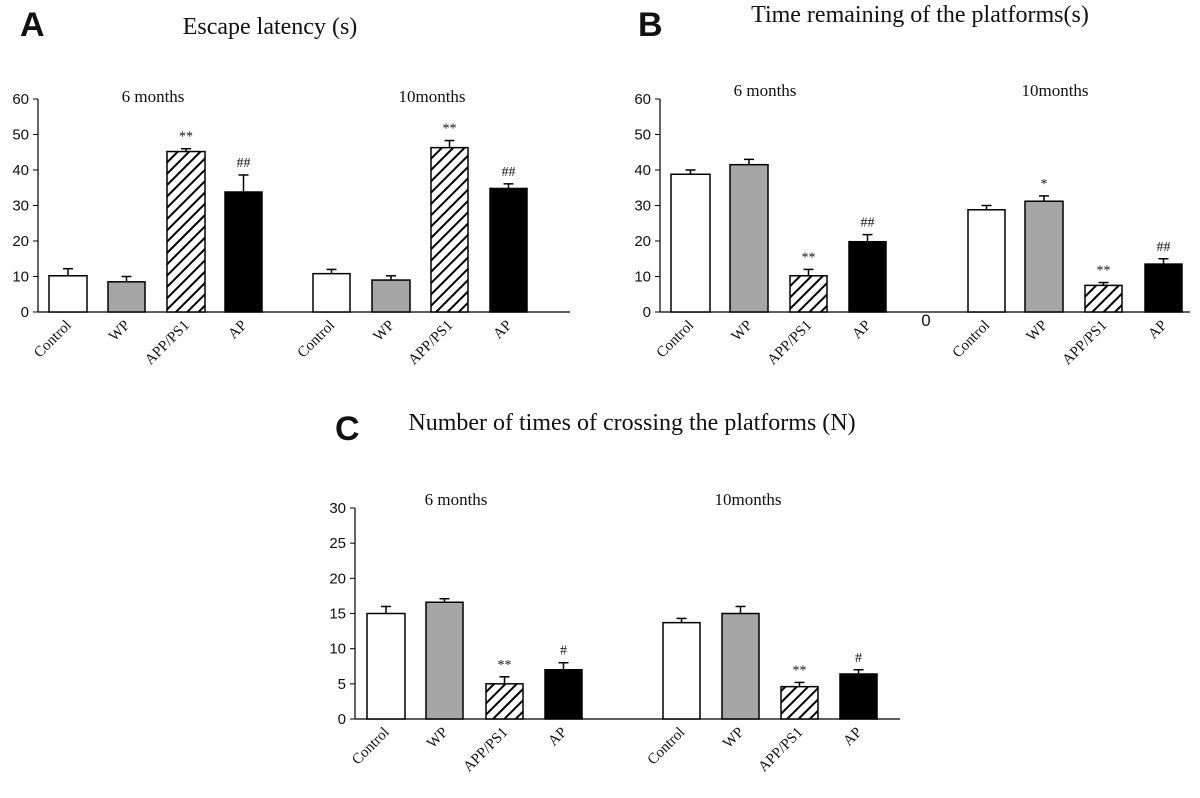 This screenshot has height=798, width=1200. I want to click on y-tick-label: 15, so click(337, 614).